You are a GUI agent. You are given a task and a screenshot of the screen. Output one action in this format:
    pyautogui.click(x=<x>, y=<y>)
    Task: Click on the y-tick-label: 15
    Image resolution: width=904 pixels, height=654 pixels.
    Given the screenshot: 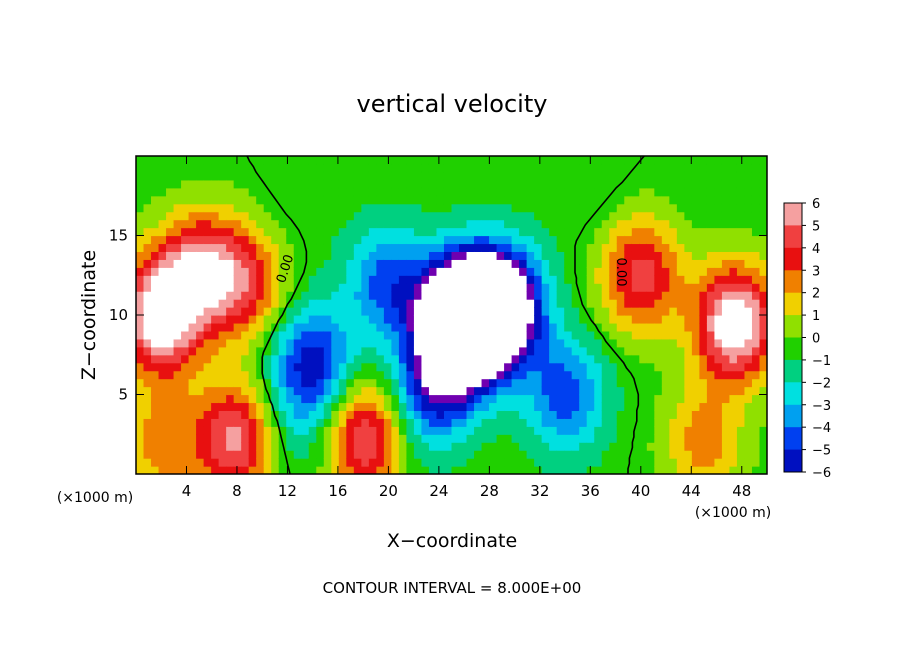 What is the action you would take?
    pyautogui.click(x=118, y=236)
    